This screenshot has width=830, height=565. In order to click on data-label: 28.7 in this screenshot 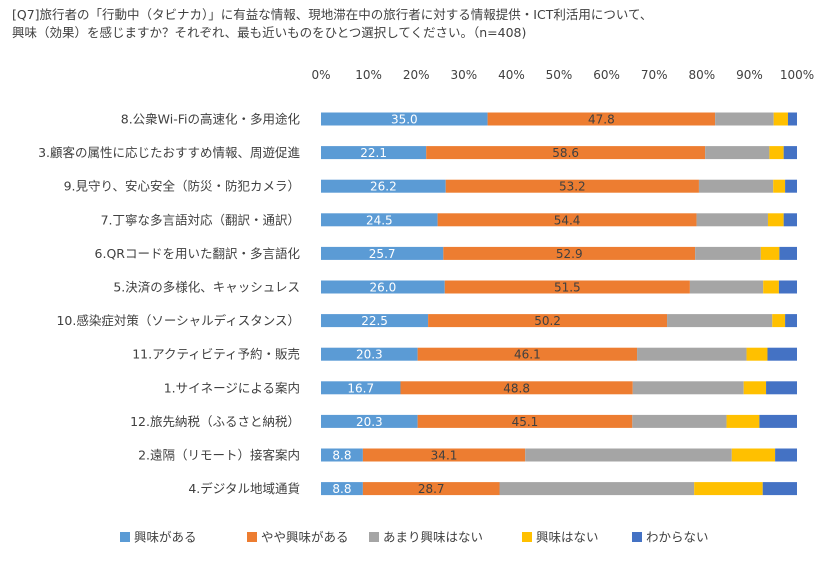, I will do `click(431, 489)`.